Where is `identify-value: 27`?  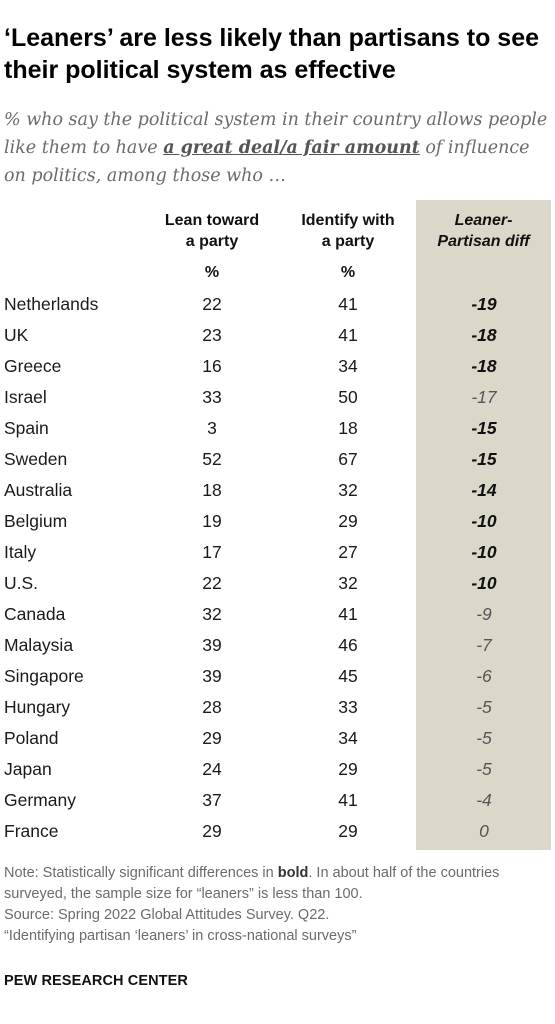
identify-value: 27 is located at coordinates (348, 552).